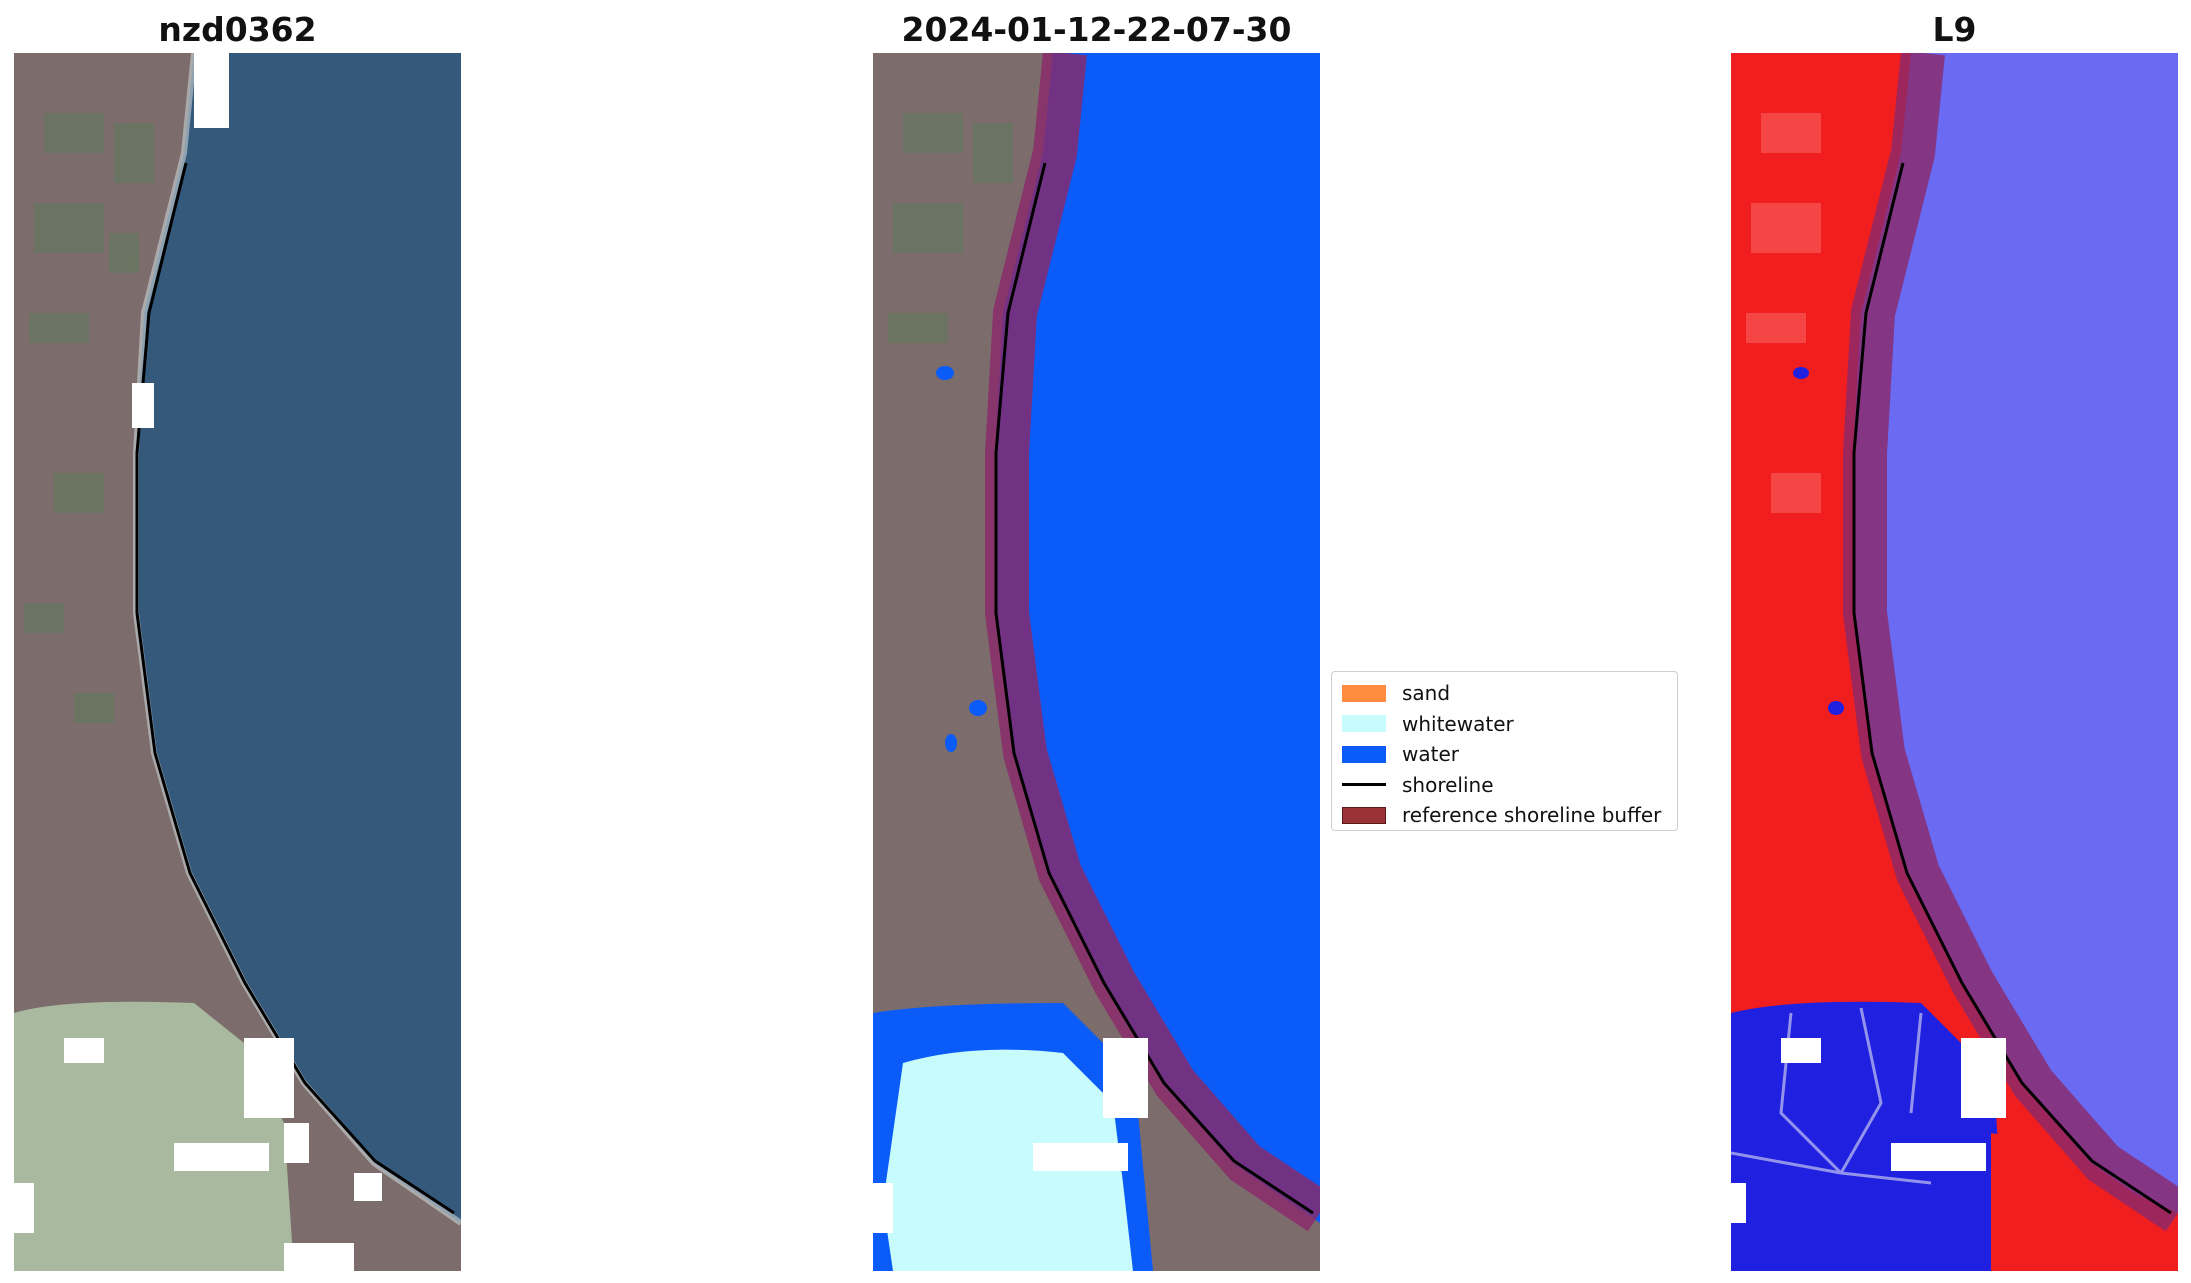  I want to click on water-swatch, so click(1364, 754).